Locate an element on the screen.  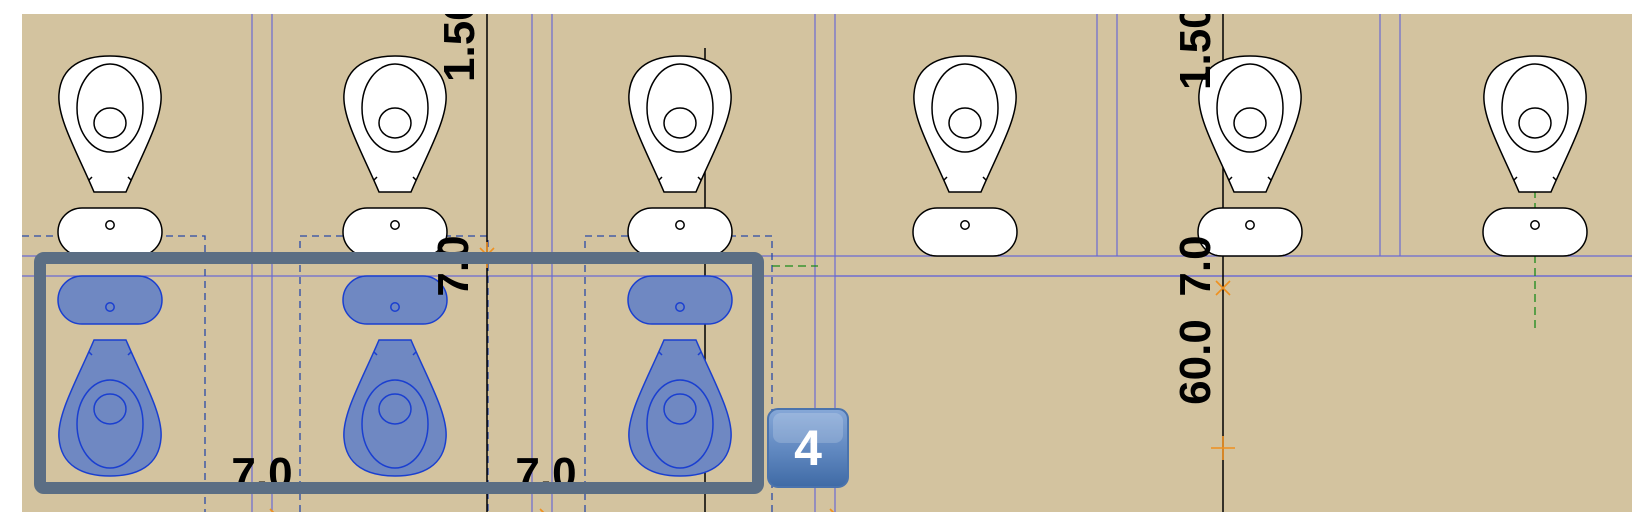
dimension-label: 60.0 is located at coordinates (1195, 362).